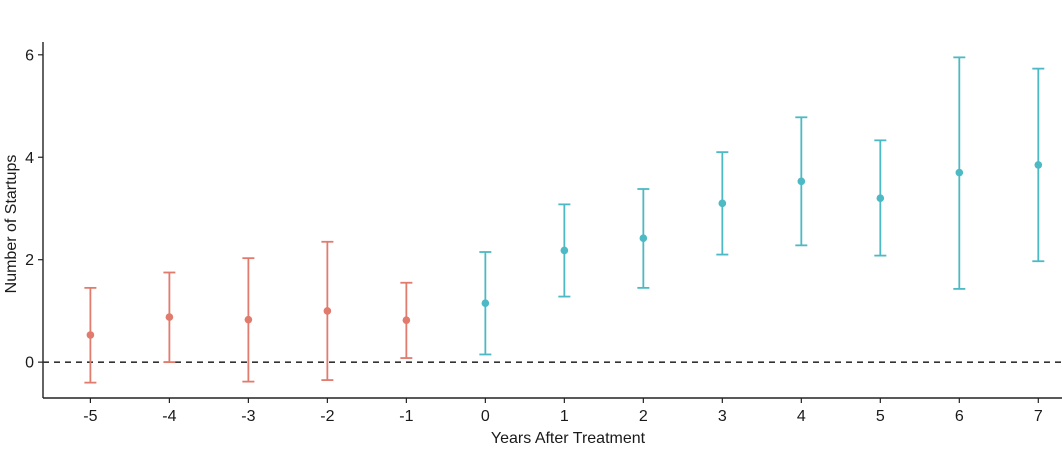  I want to click on x-tick-label: 2, so click(643, 416).